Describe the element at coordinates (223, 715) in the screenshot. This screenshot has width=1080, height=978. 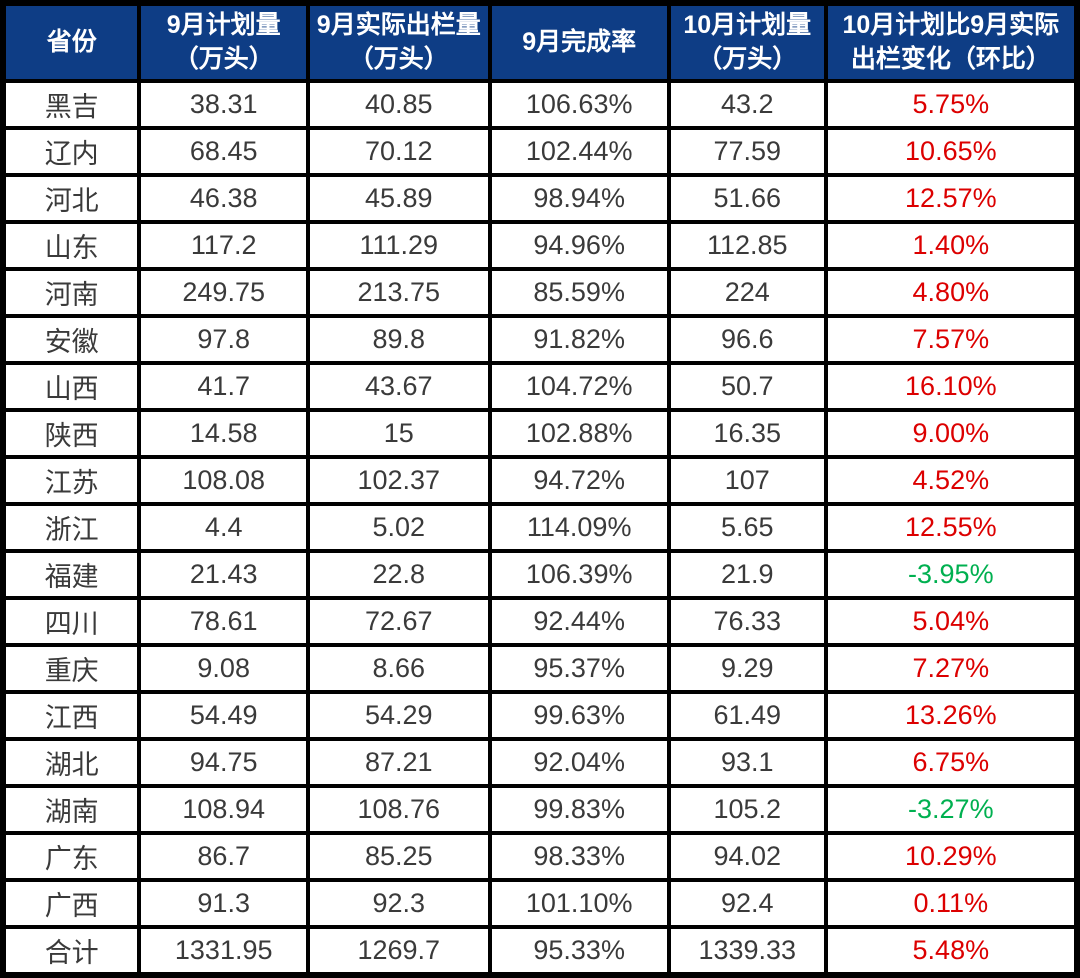
I see `cell-sep-plan: 54.49` at that location.